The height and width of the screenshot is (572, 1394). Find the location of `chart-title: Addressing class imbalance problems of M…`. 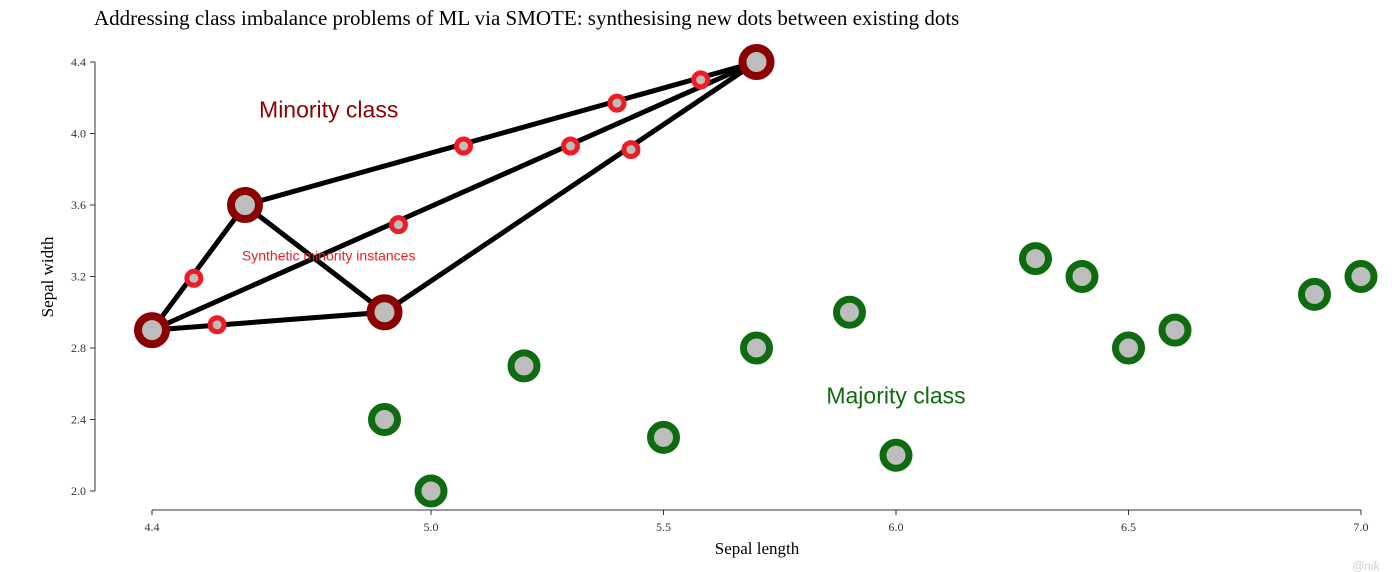

chart-title: Addressing class imbalance problems of M… is located at coordinates (526, 18).